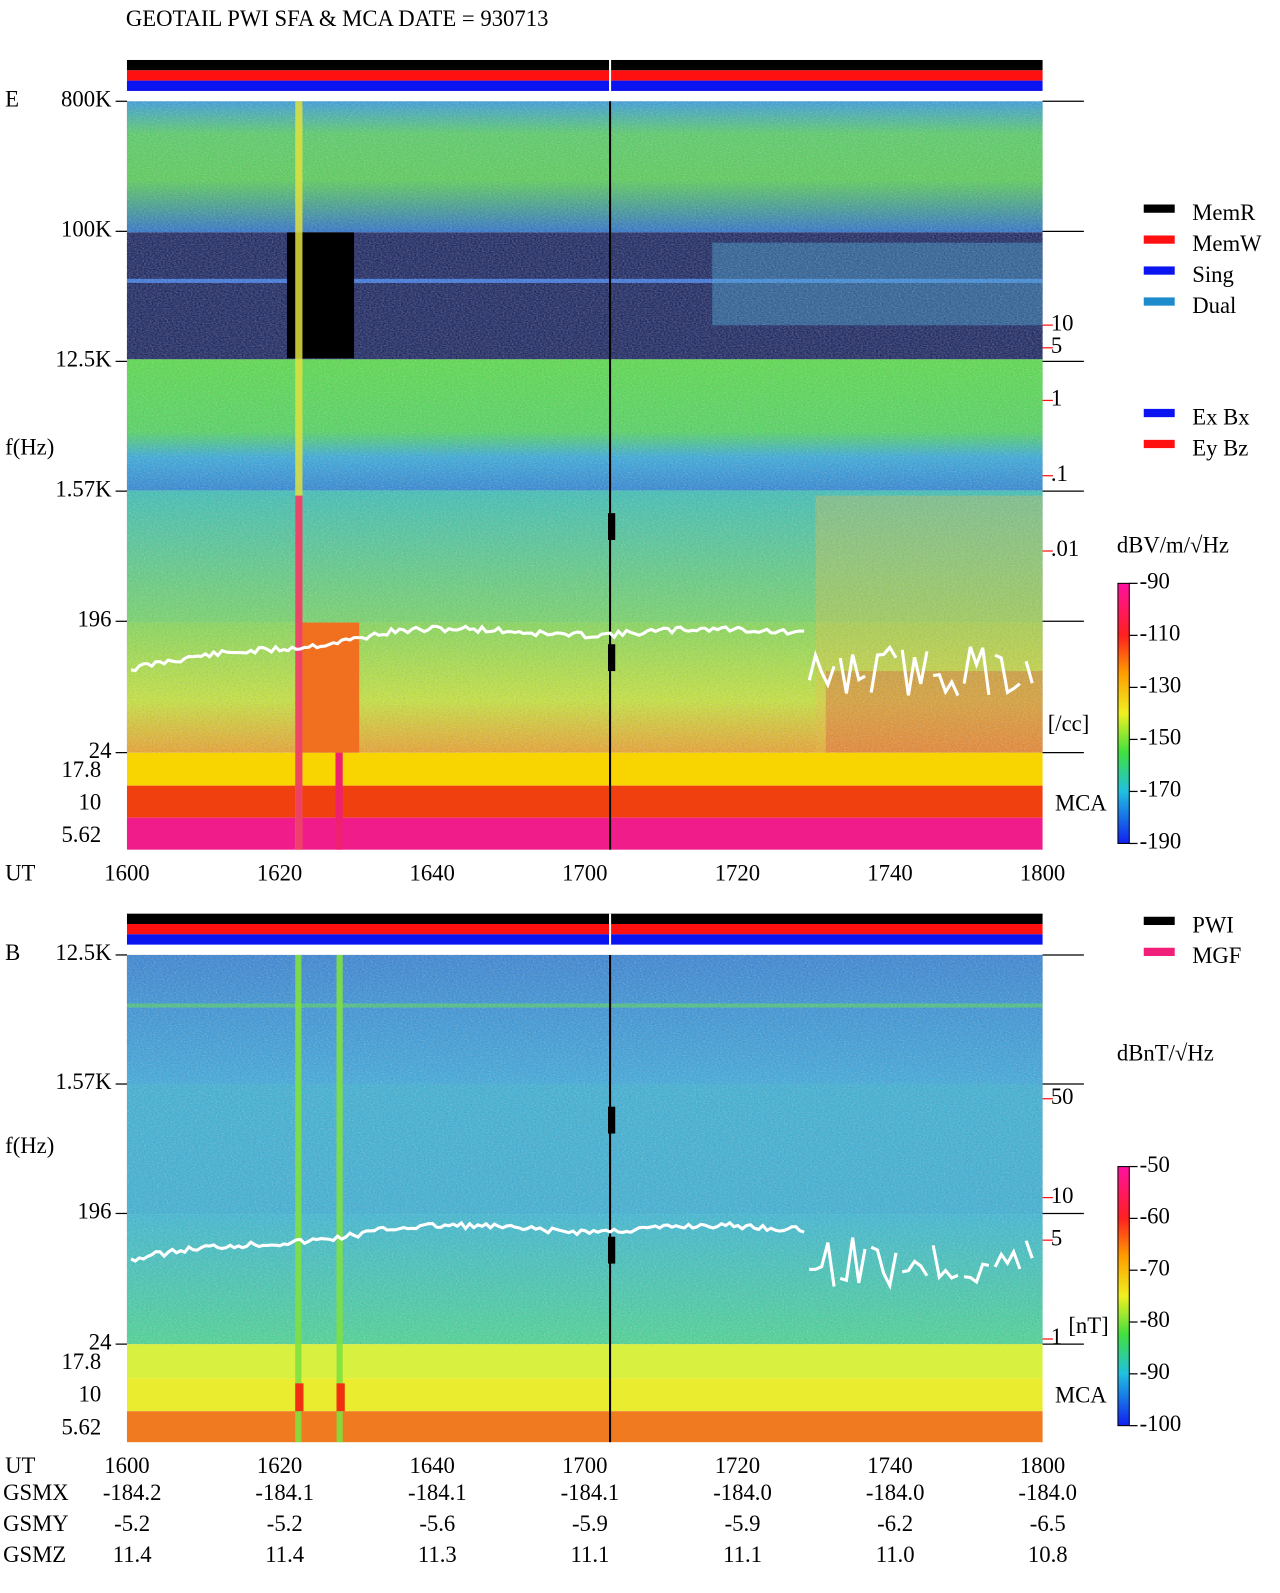 This screenshot has height=1593, width=1280. What do you see at coordinates (100, 750) in the screenshot?
I see `y-tick-label: 24` at bounding box center [100, 750].